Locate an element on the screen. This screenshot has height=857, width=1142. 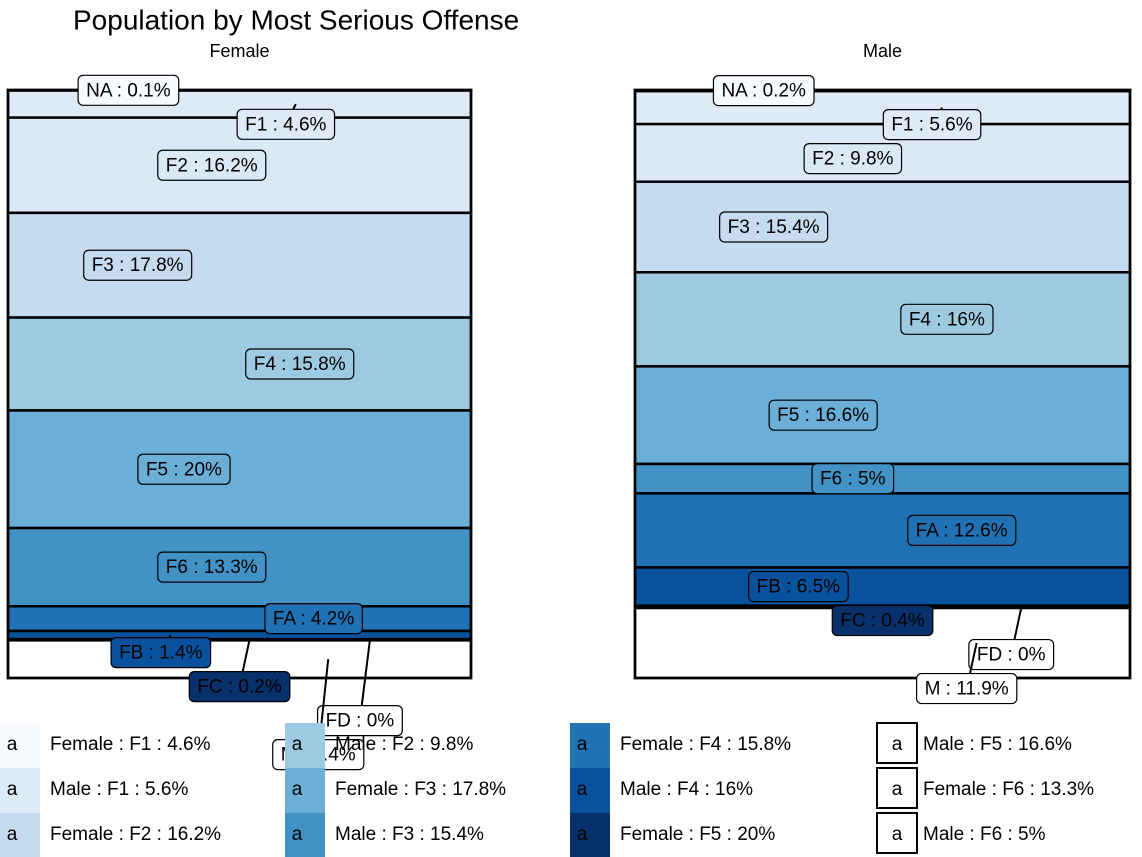
data-label-text: FC : 0.4% is located at coordinates (882, 621).